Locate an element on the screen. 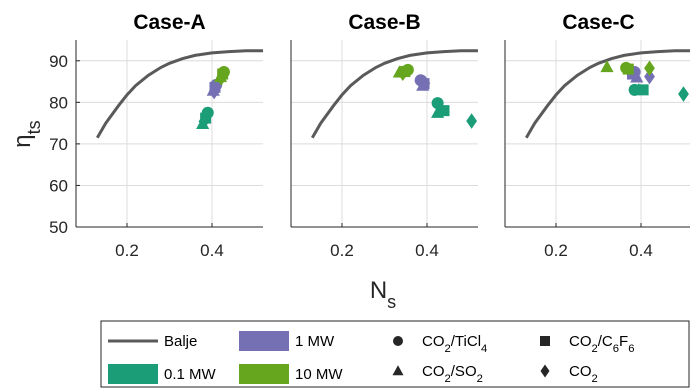  legend-label: CO2 is located at coordinates (583, 374).